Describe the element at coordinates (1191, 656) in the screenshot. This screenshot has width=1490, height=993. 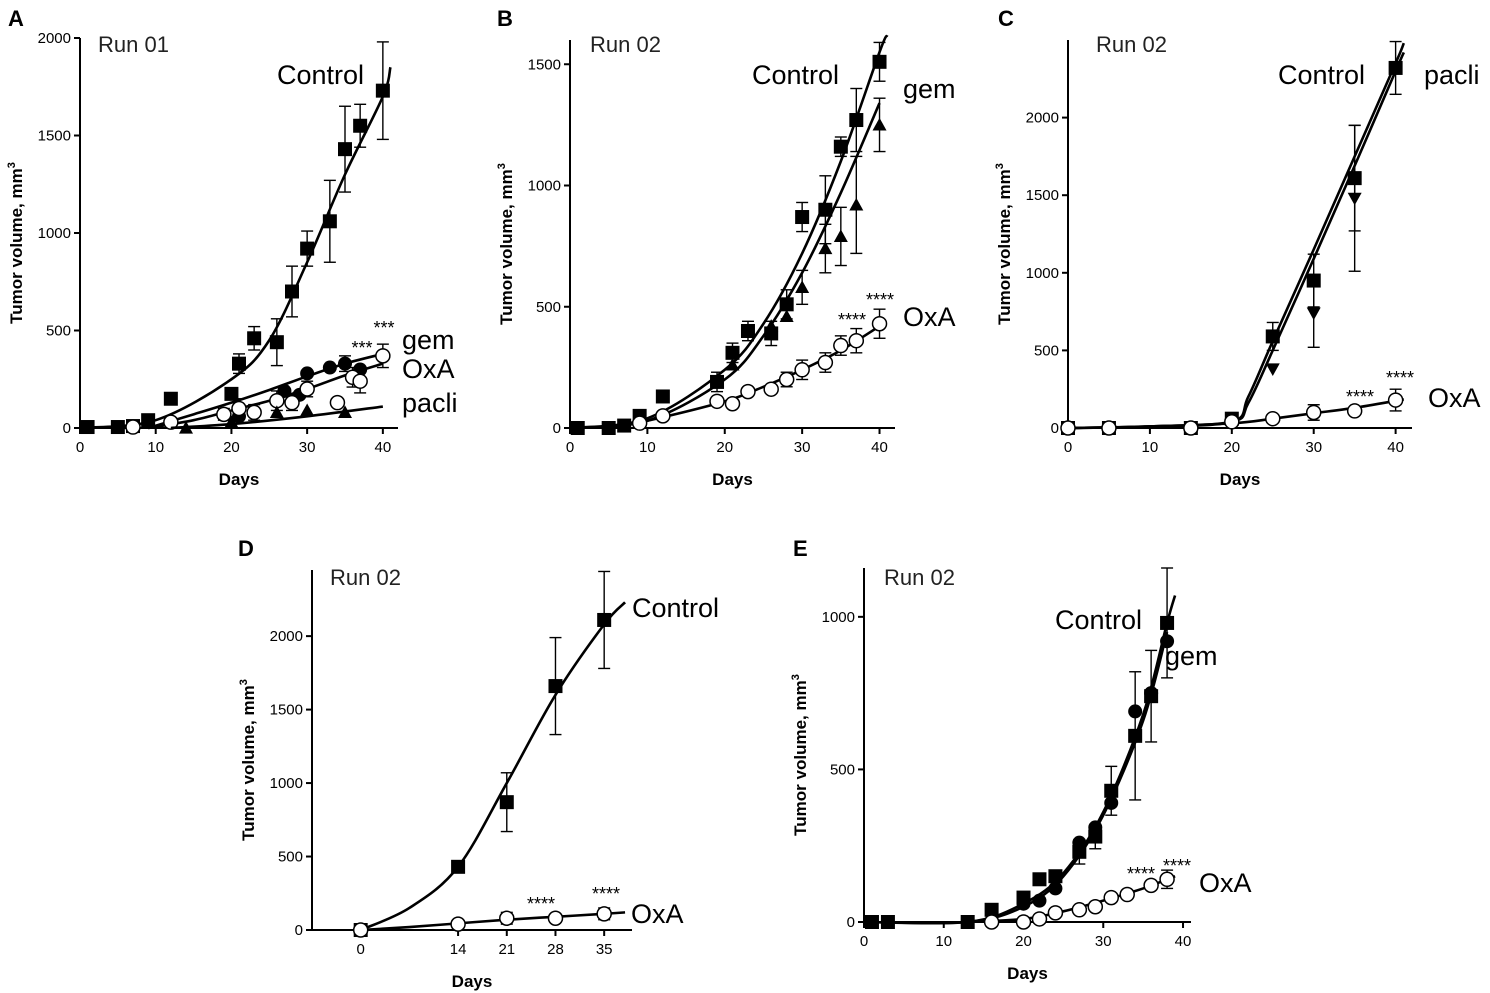
I see `series-label: gem` at that location.